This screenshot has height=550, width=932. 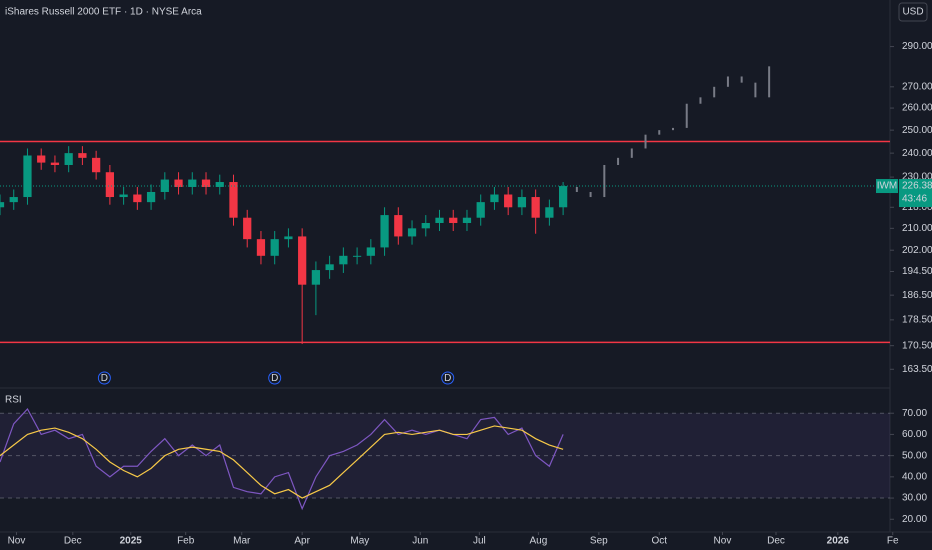 I want to click on symbol: IWM, so click(x=887, y=186).